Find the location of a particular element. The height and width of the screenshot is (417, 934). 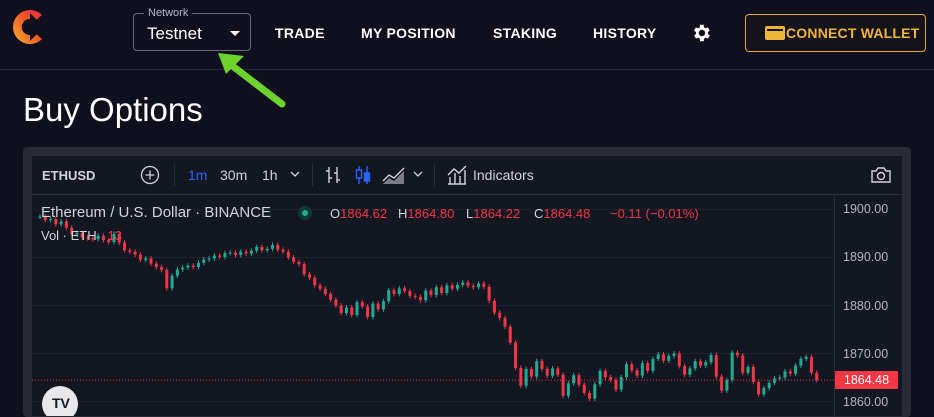

connect-wallet-button: CONNECT WALLET is located at coordinates (835, 33).